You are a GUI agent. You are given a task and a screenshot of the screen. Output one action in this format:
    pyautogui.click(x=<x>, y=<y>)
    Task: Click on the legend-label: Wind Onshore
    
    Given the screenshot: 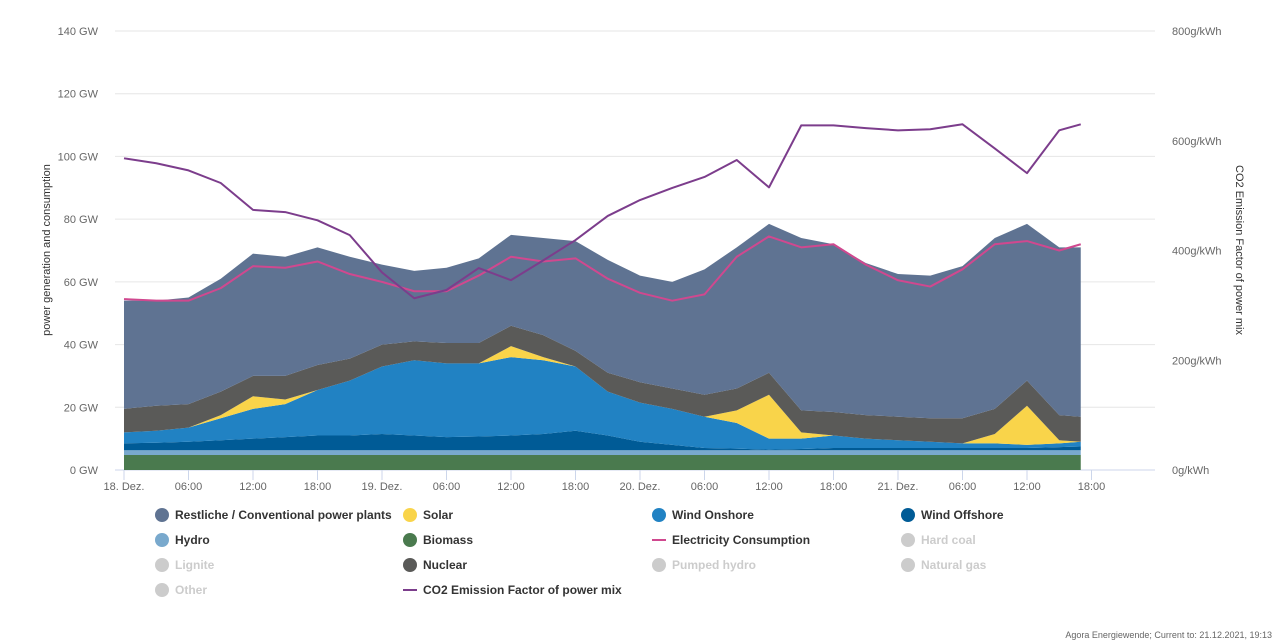 What is the action you would take?
    pyautogui.click(x=713, y=515)
    